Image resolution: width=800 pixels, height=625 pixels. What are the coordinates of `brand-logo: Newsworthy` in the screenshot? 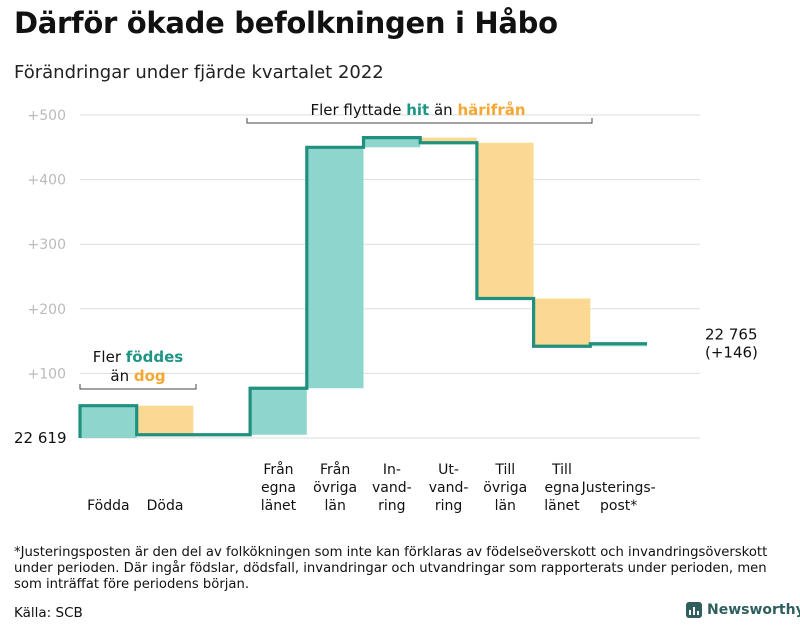 It's located at (743, 610).